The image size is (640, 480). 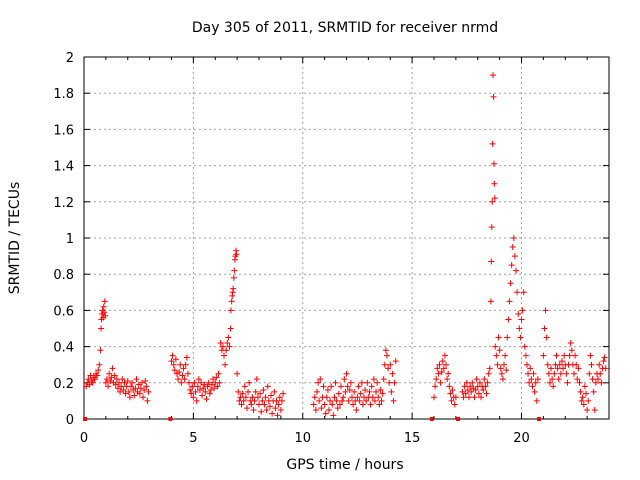 What do you see at coordinates (63, 203) in the screenshot?
I see `y-tick-label: 1.2` at bounding box center [63, 203].